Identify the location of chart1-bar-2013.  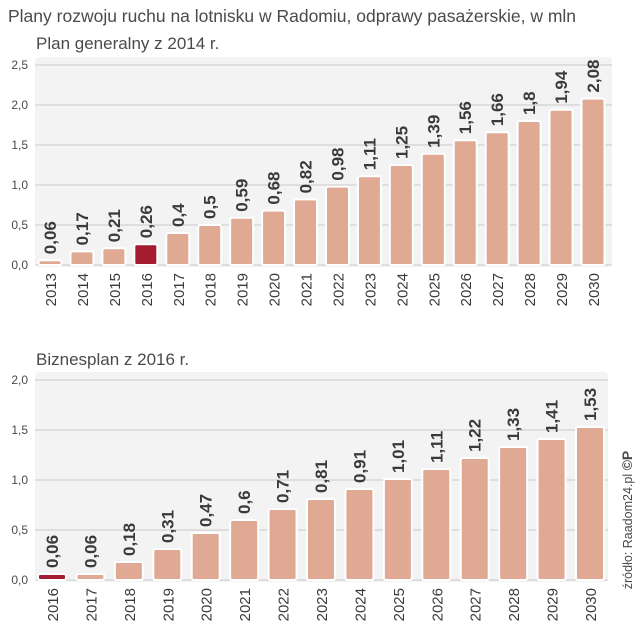
(50, 263).